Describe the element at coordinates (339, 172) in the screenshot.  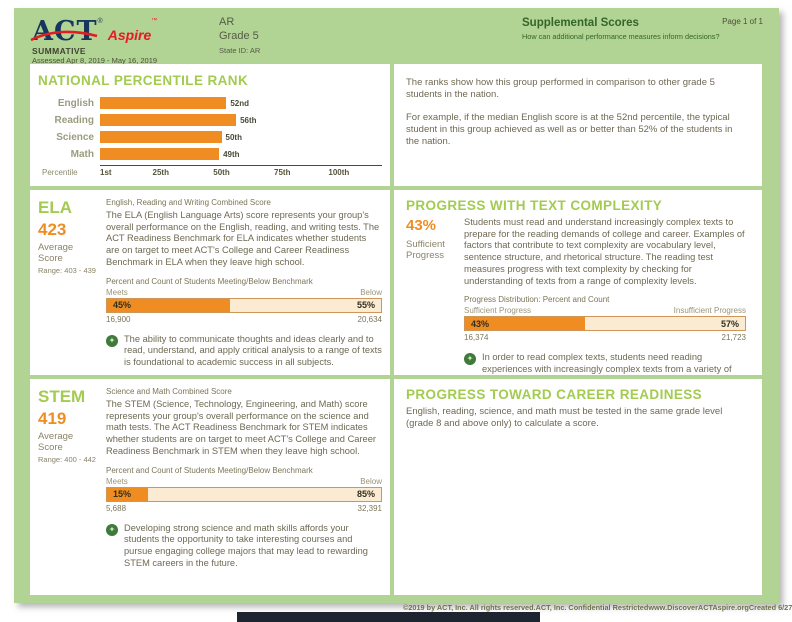
I see `npr-tick: 100th` at that location.